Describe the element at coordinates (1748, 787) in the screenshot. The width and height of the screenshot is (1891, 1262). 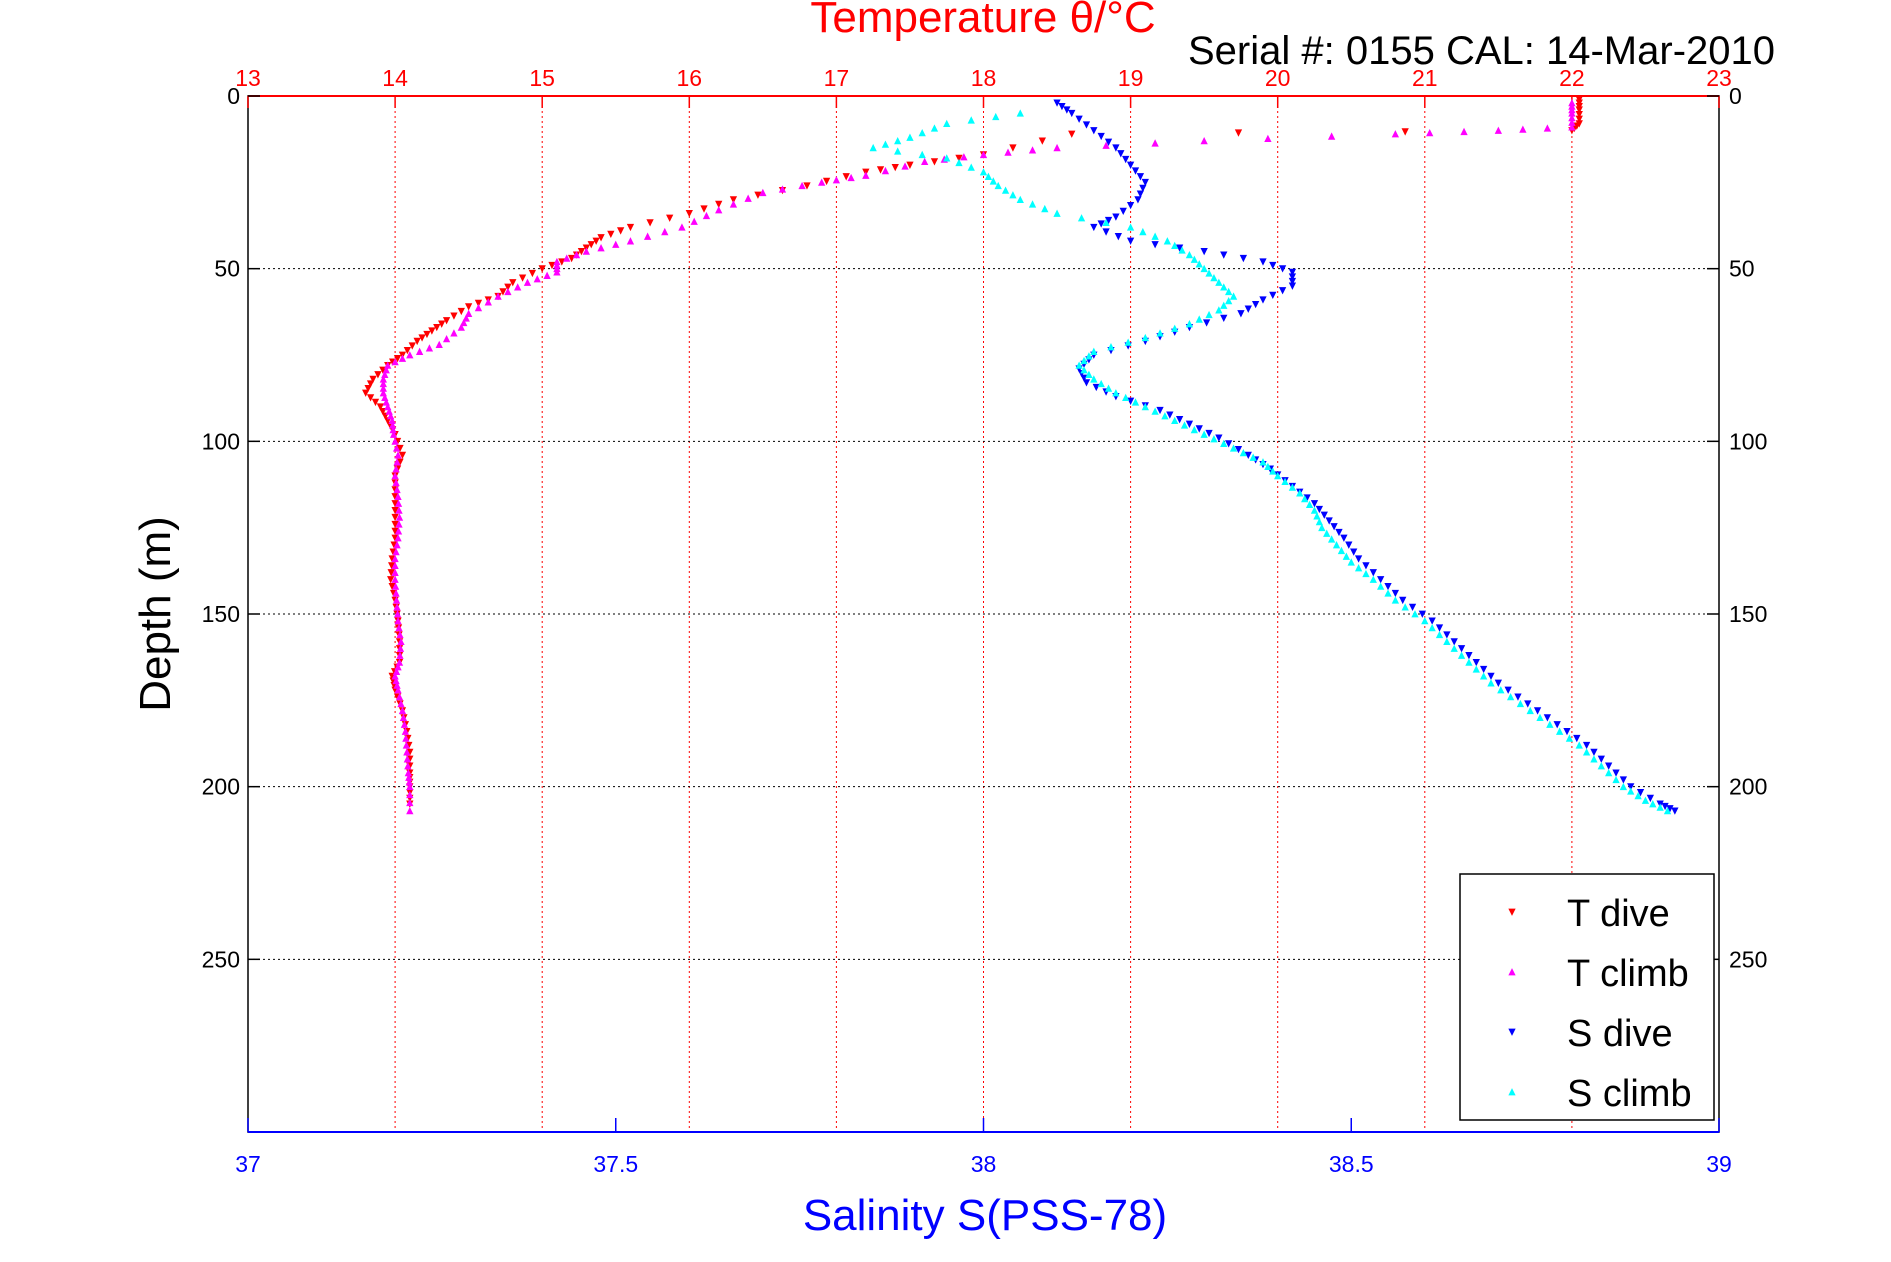
I see `tick-label-right: 200` at that location.